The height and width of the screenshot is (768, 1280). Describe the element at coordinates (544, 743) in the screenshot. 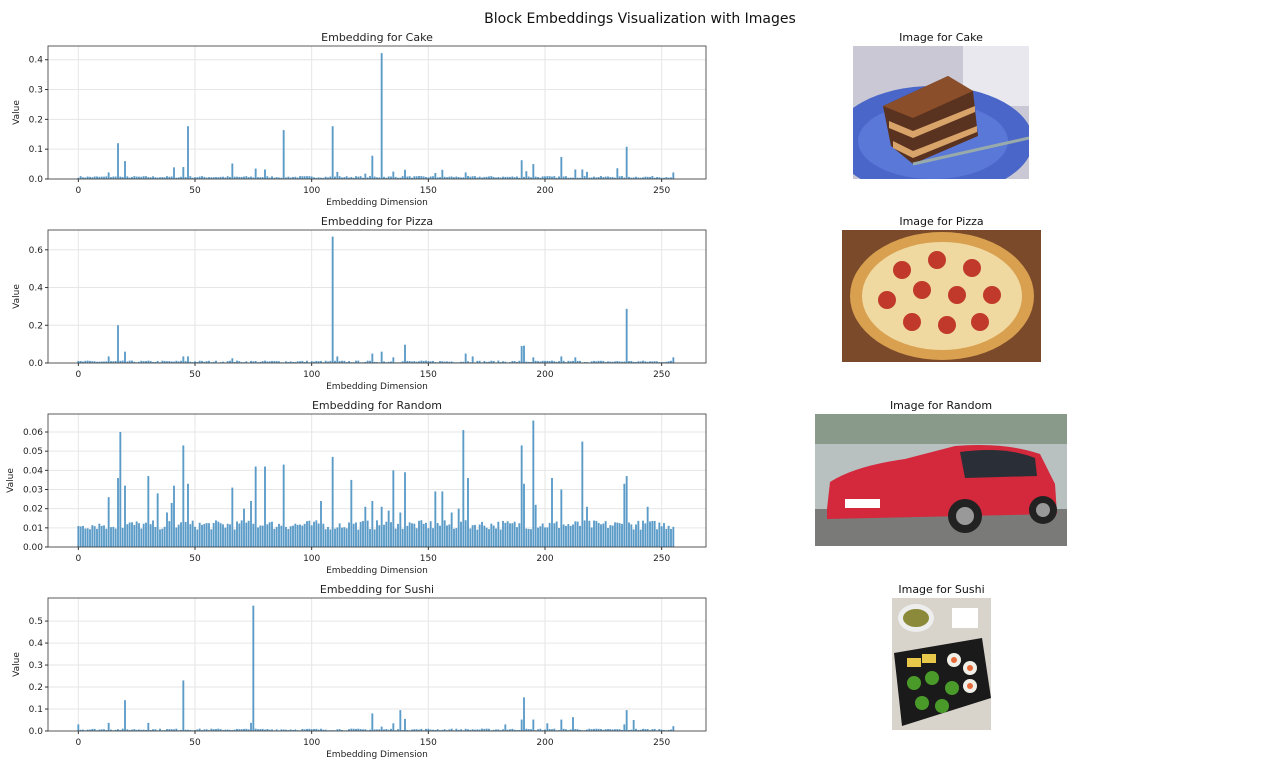

I see `x-tick-label: 200` at that location.